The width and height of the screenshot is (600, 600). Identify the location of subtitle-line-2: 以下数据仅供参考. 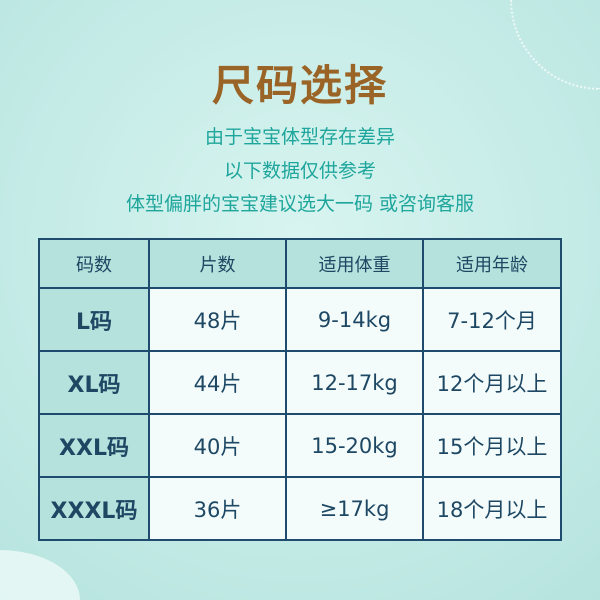
(299, 171).